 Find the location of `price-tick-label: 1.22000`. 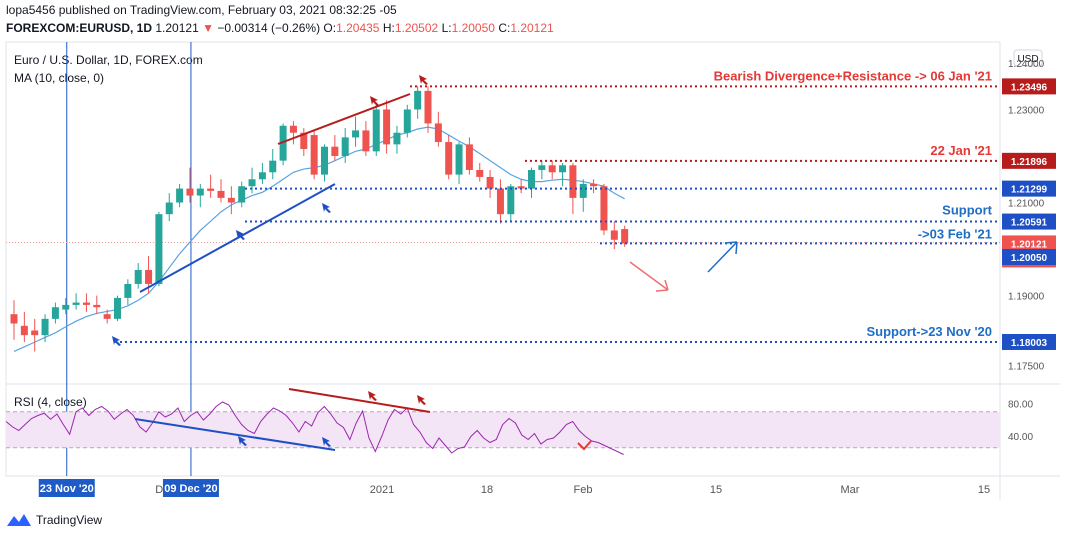

price-tick-label: 1.22000 is located at coordinates (1026, 157).